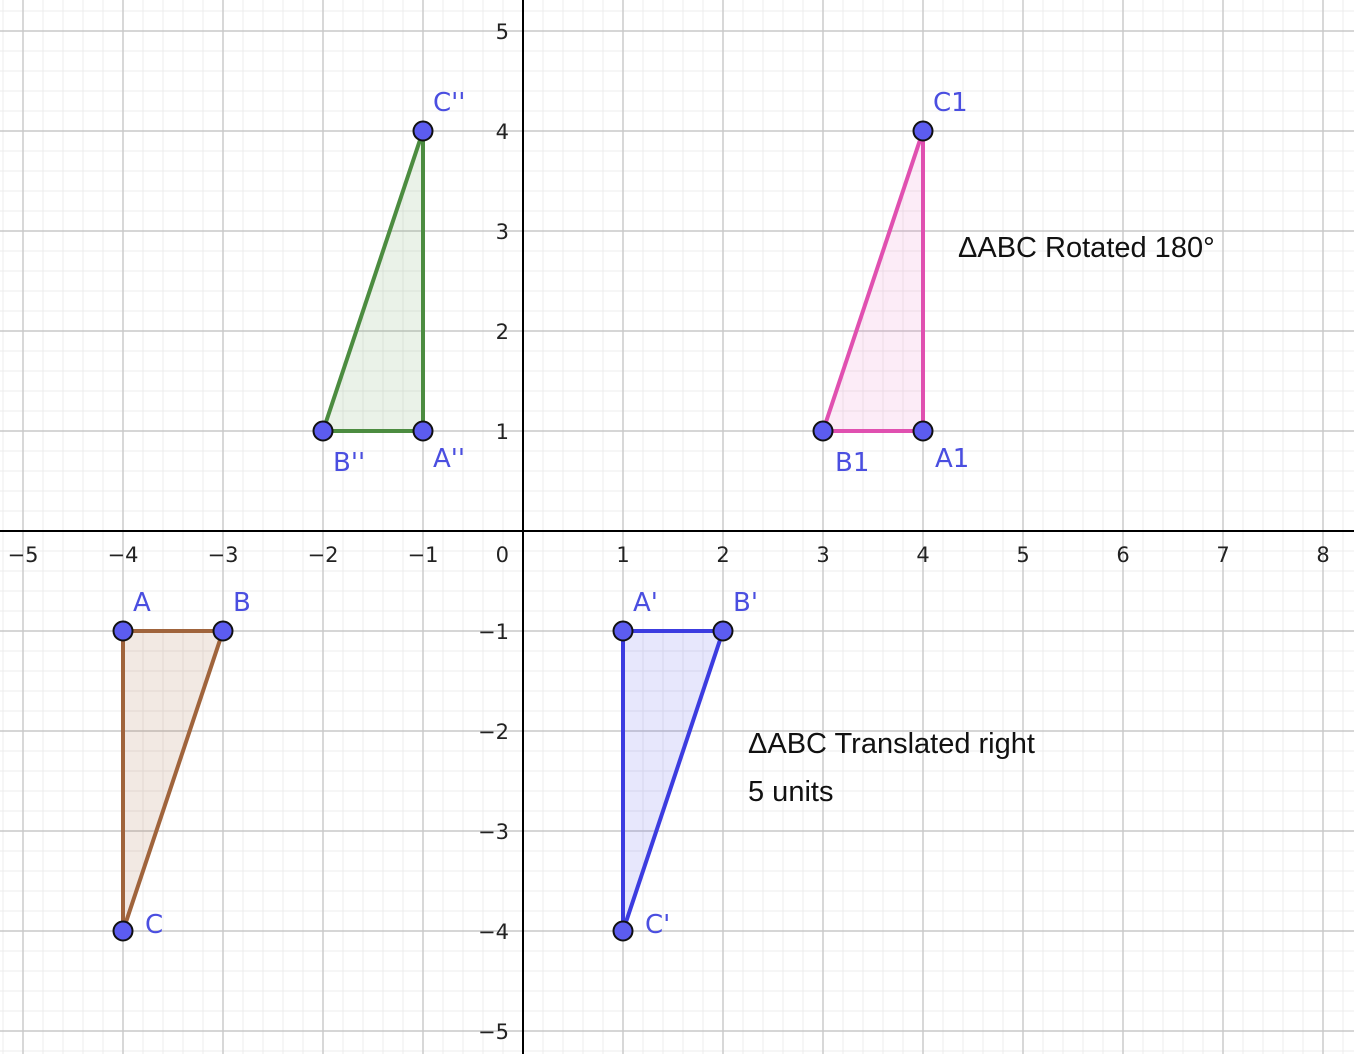 This screenshot has width=1354, height=1054. What do you see at coordinates (922, 555) in the screenshot?
I see `x-tick-label: 4` at bounding box center [922, 555].